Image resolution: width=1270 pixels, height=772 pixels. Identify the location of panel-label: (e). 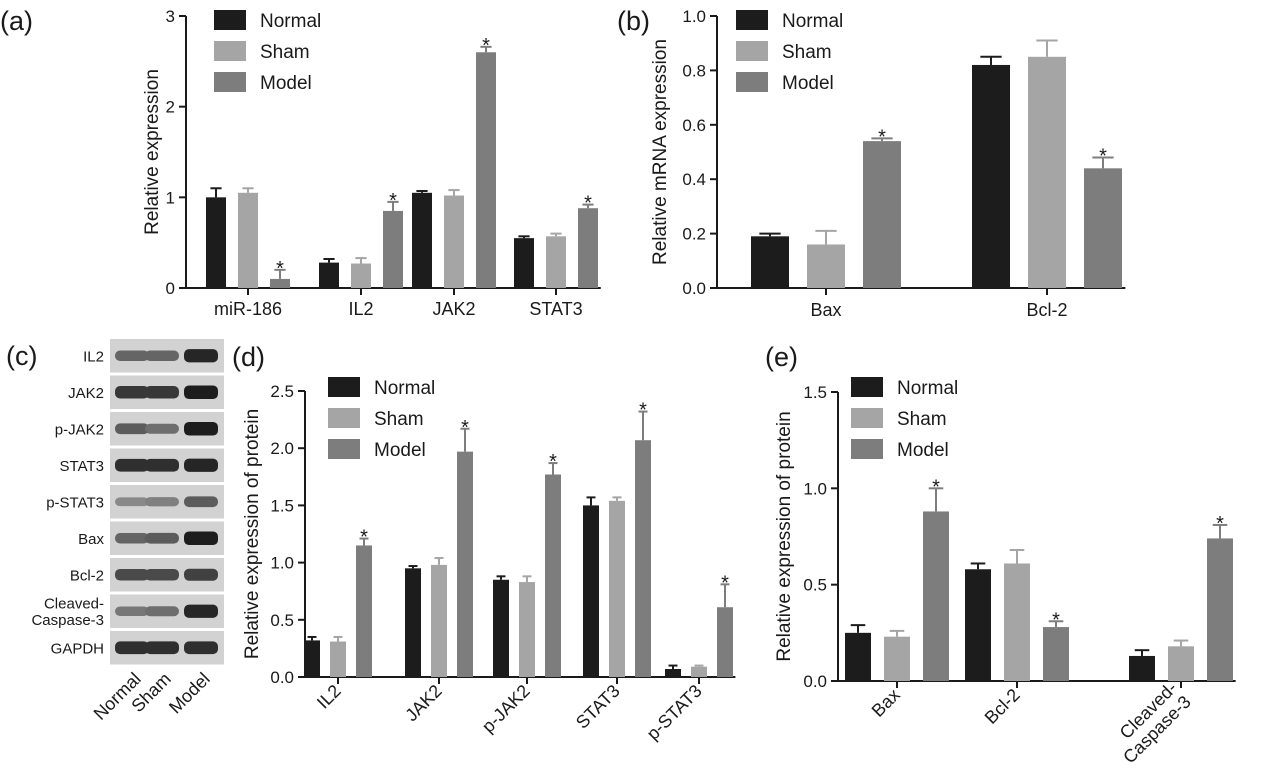
(781, 357).